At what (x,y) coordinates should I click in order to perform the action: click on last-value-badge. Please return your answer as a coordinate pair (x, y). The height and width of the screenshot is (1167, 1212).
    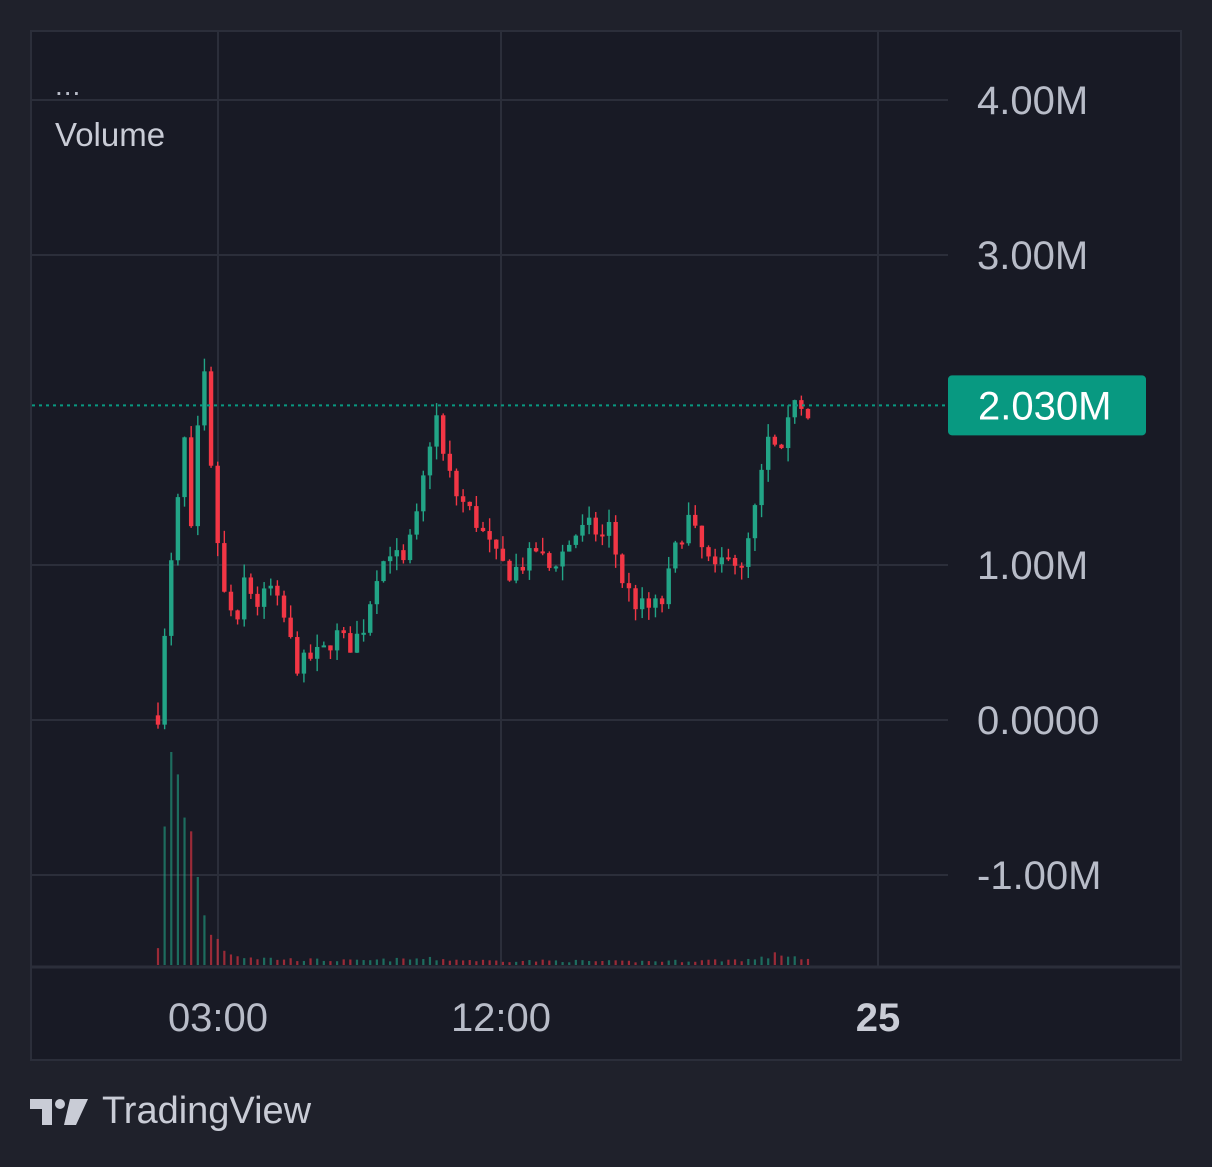
    Looking at the image, I should click on (1047, 405).